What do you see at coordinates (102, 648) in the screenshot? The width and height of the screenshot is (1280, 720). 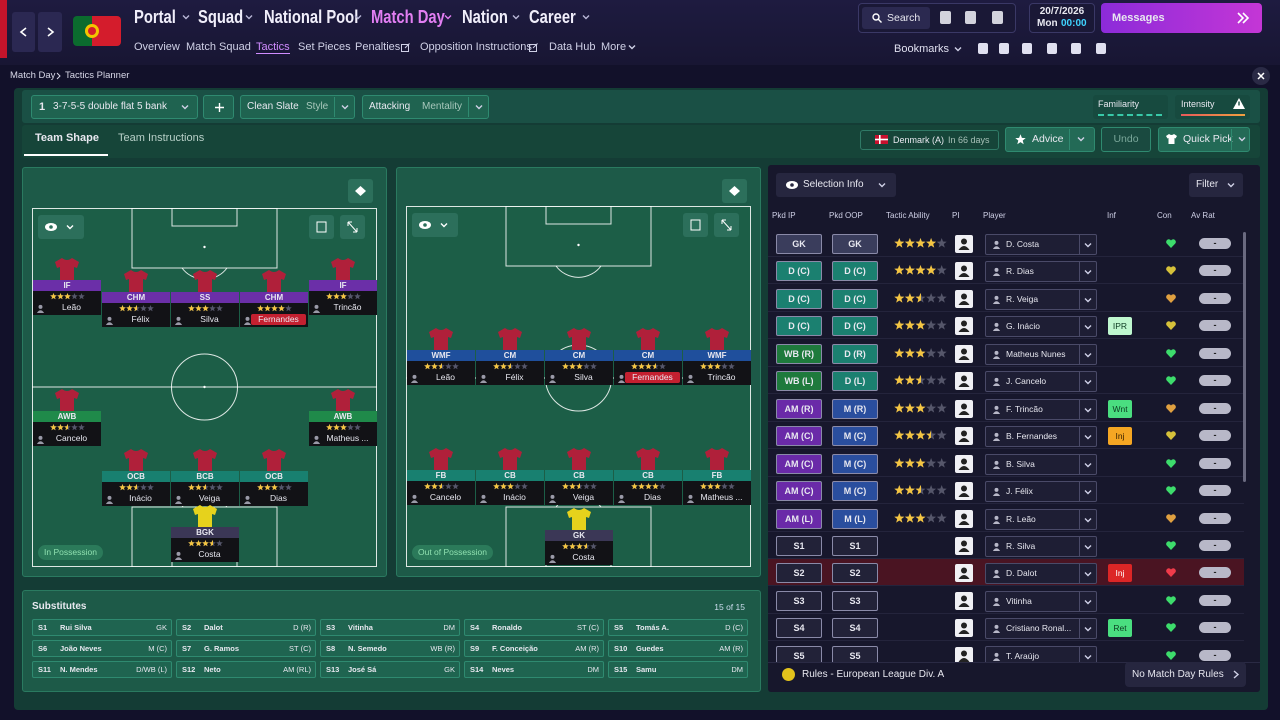 I see `substitute: S6 João Neves M (C)` at bounding box center [102, 648].